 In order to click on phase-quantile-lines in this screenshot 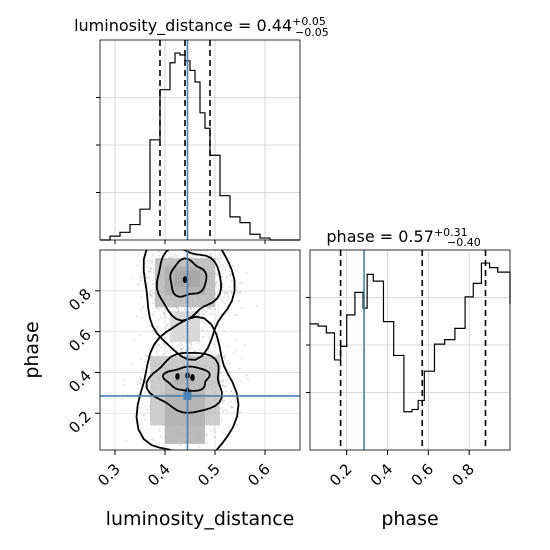, I will do `click(413, 350)`.